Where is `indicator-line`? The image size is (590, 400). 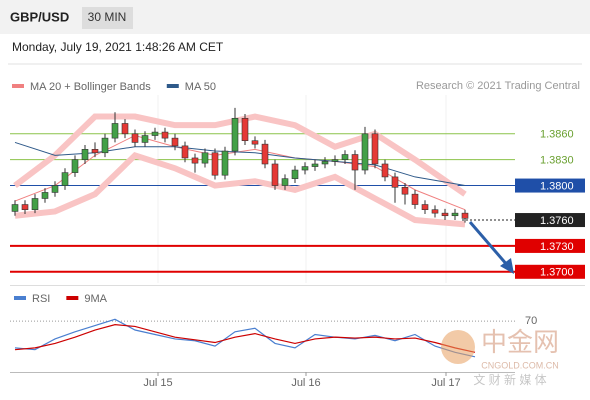 indicator-line is located at coordinates (245, 338).